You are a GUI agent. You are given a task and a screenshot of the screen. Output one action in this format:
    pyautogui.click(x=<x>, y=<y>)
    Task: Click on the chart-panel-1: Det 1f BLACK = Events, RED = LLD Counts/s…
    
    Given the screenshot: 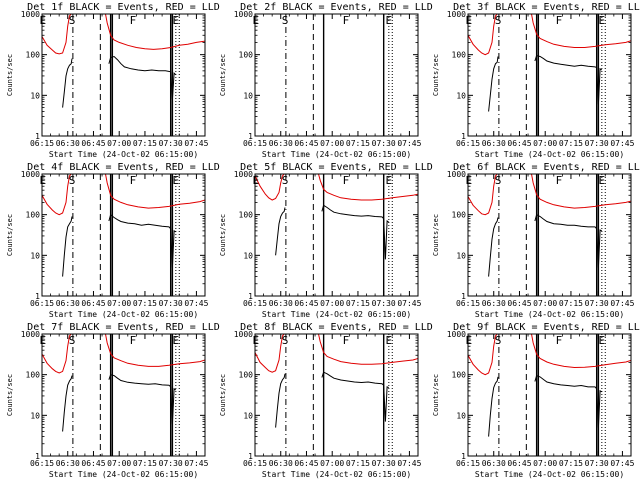 What is the action you would take?
    pyautogui.click(x=113, y=80)
    